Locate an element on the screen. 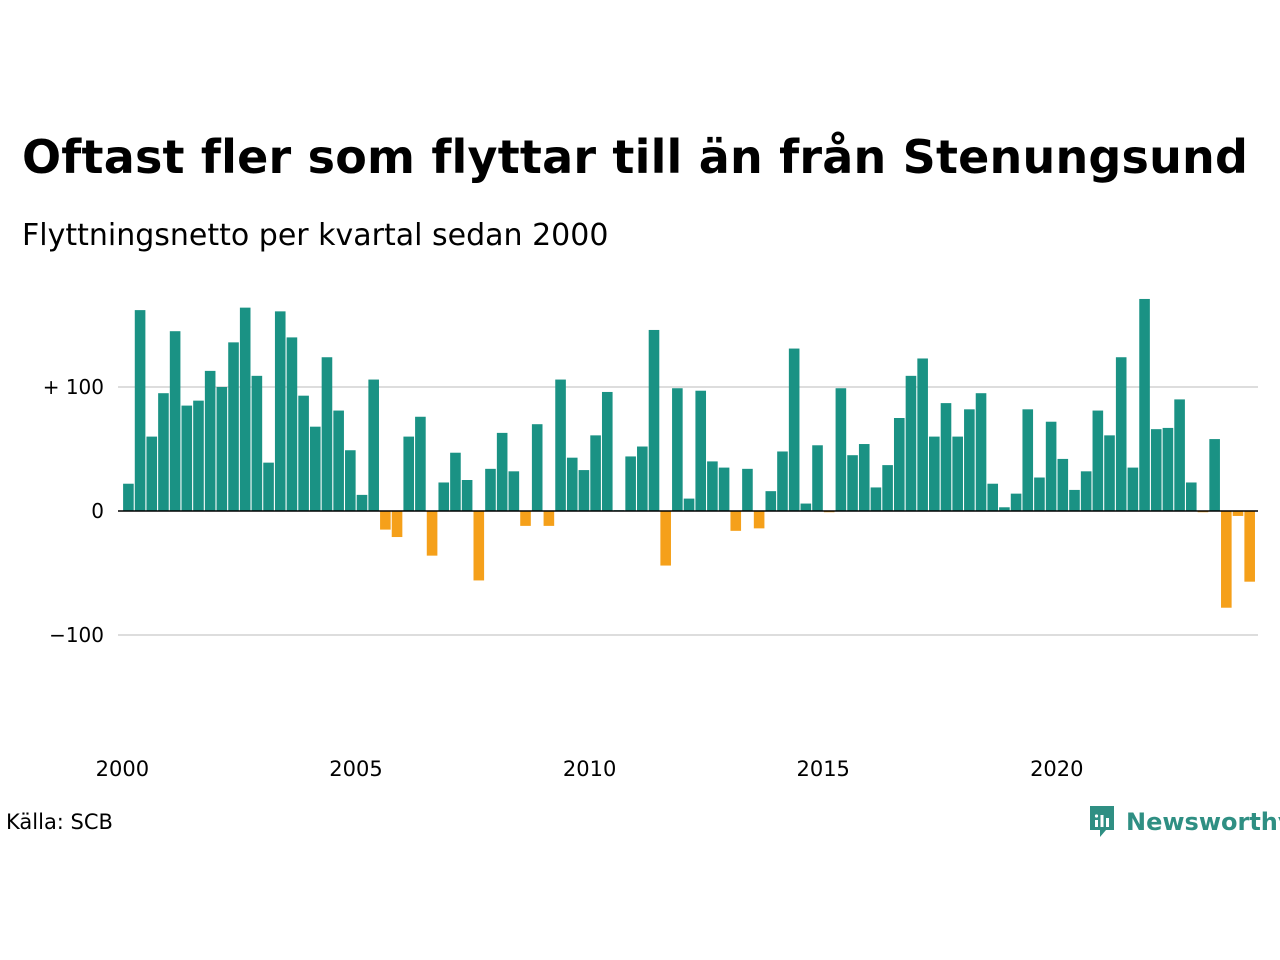  bar-2006-K3 is located at coordinates (432, 533).